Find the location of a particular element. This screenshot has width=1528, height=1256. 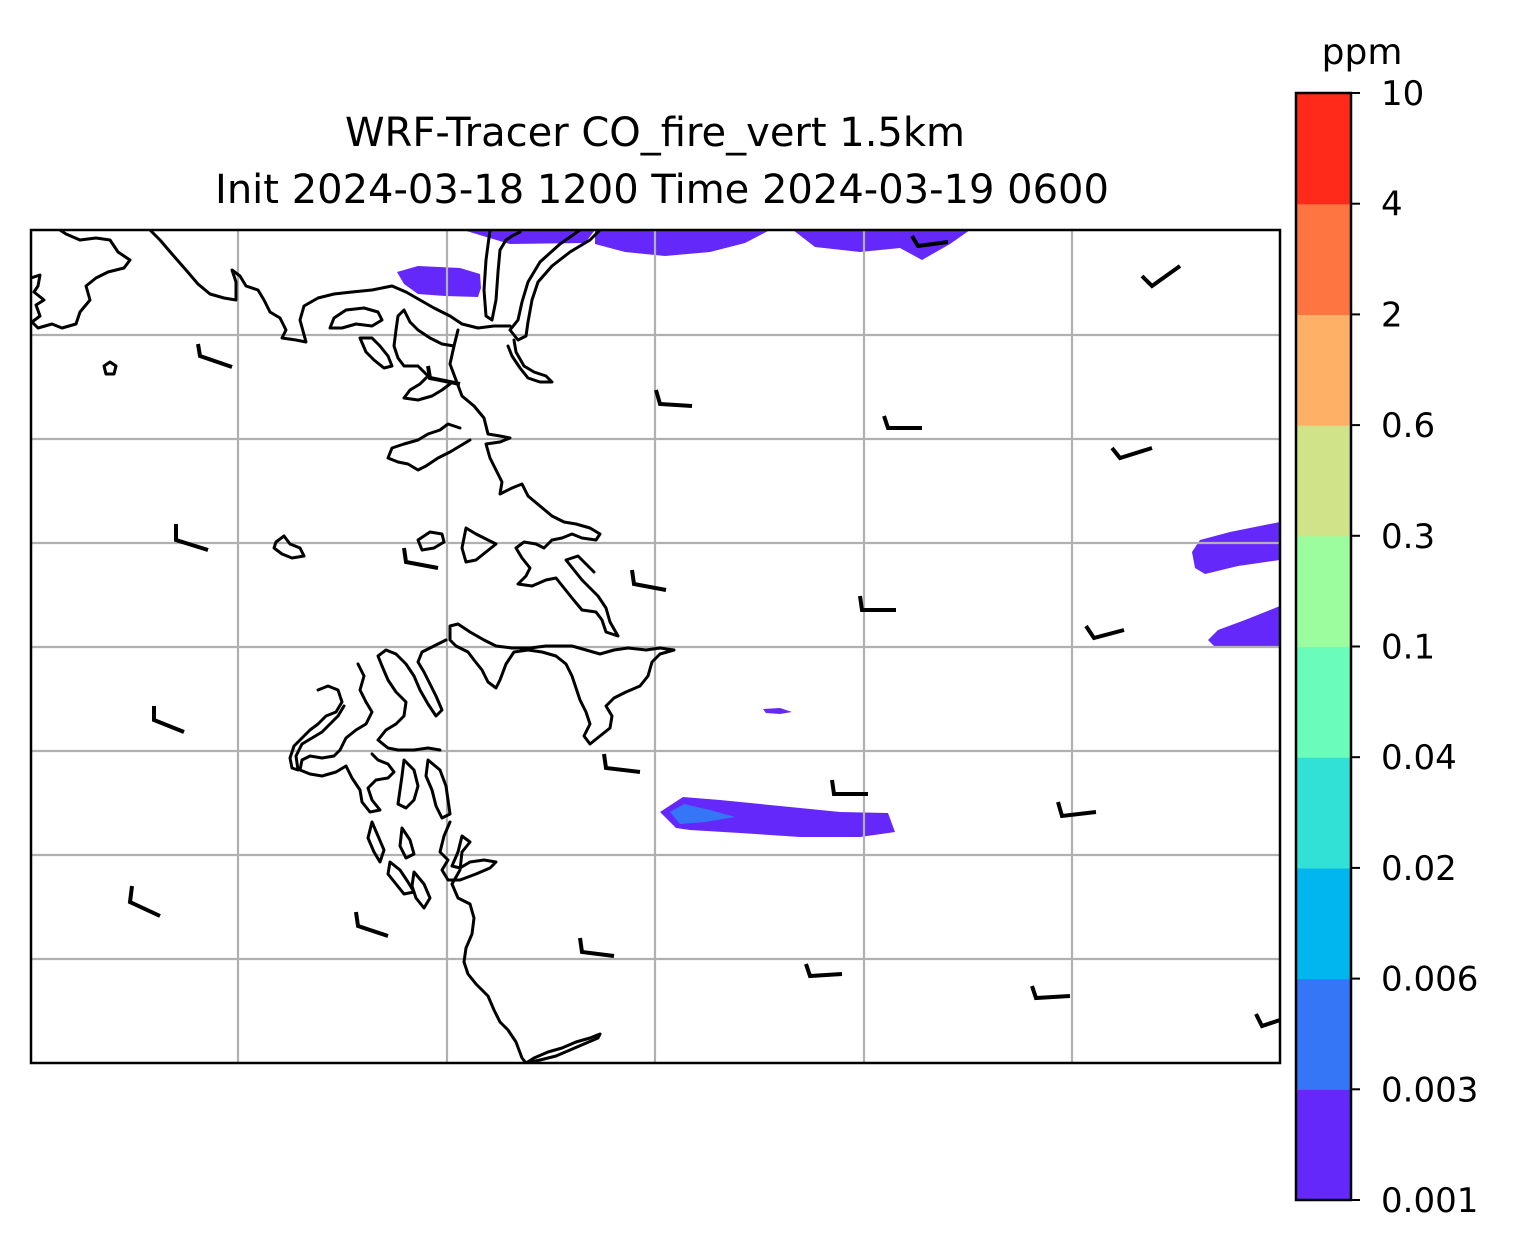

colorbar: ppm 0.001 0.003 0.006 0.02 0.04 0.1 0.3 0.6 2 4 10 is located at coordinates (1386, 626).